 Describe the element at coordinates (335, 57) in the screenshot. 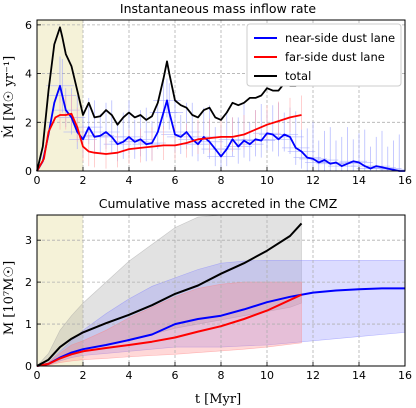

I see `legend-label: far-side dust lane` at that location.